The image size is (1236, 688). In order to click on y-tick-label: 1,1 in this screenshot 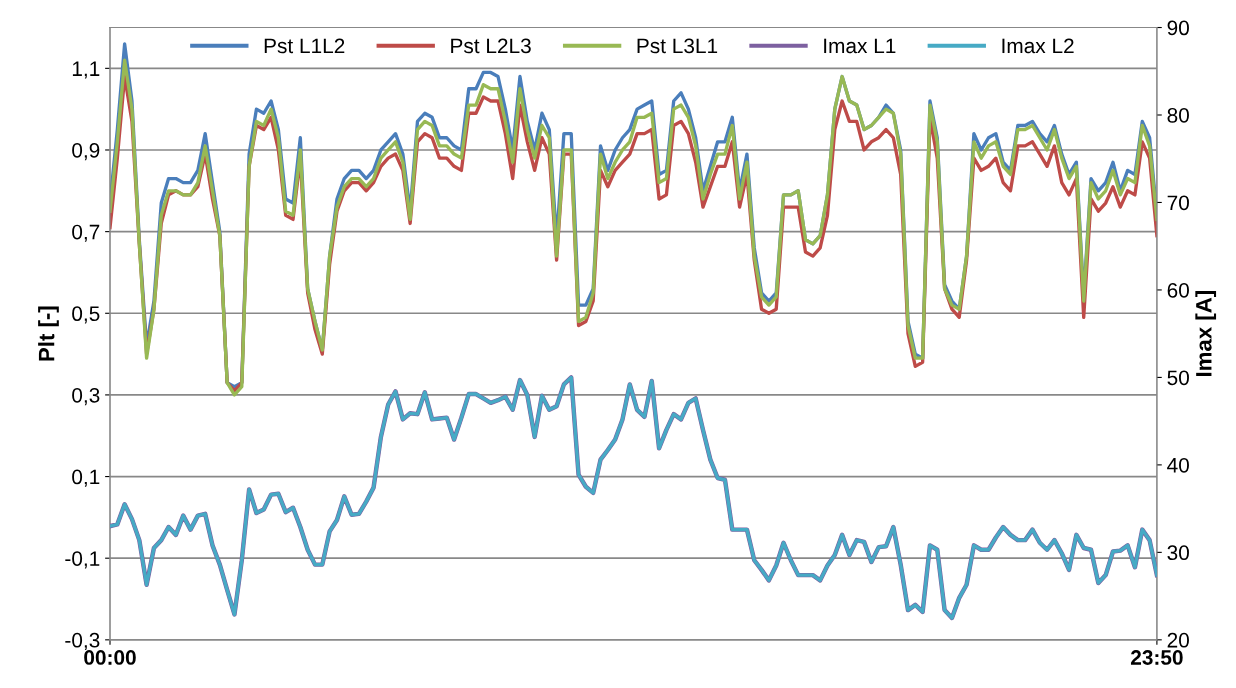, I will do `click(86, 70)`.